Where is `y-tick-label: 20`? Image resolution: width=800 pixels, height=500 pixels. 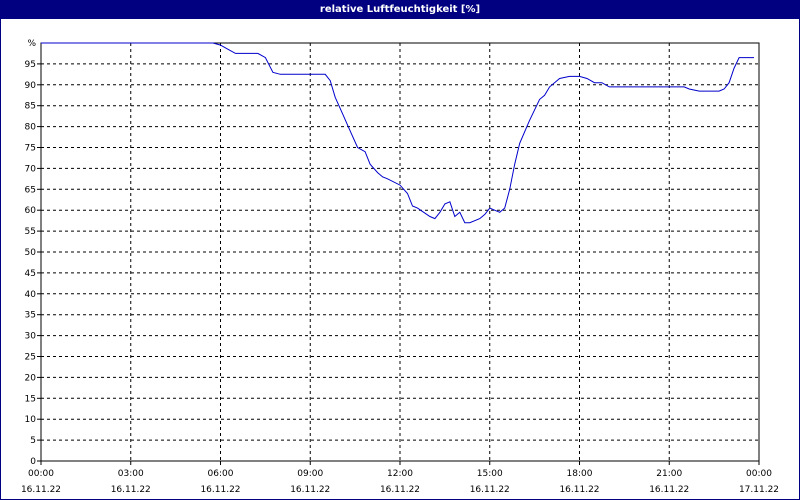
y-tick-label: 20 is located at coordinates (31, 378).